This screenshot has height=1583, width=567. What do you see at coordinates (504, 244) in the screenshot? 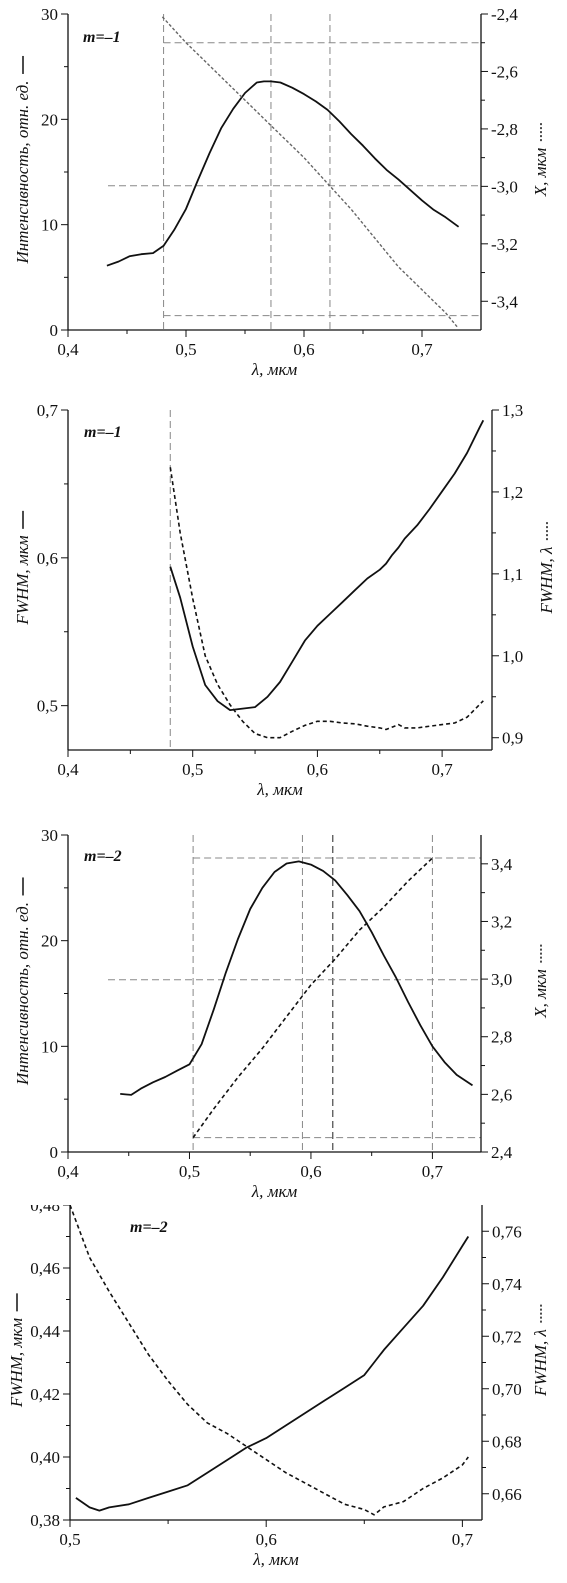
I see `y2-tick-label: -3,2` at bounding box center [504, 244].